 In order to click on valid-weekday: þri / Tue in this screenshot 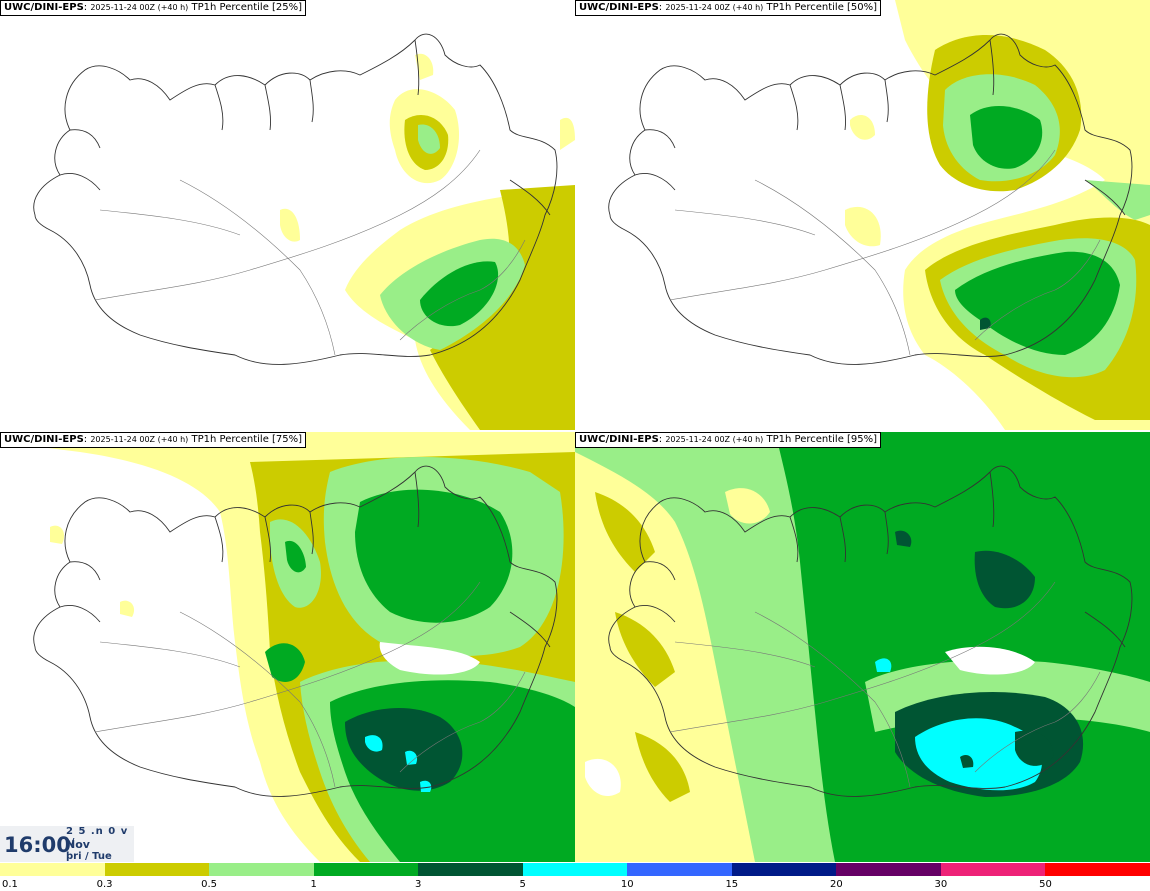, I will do `click(89, 856)`.